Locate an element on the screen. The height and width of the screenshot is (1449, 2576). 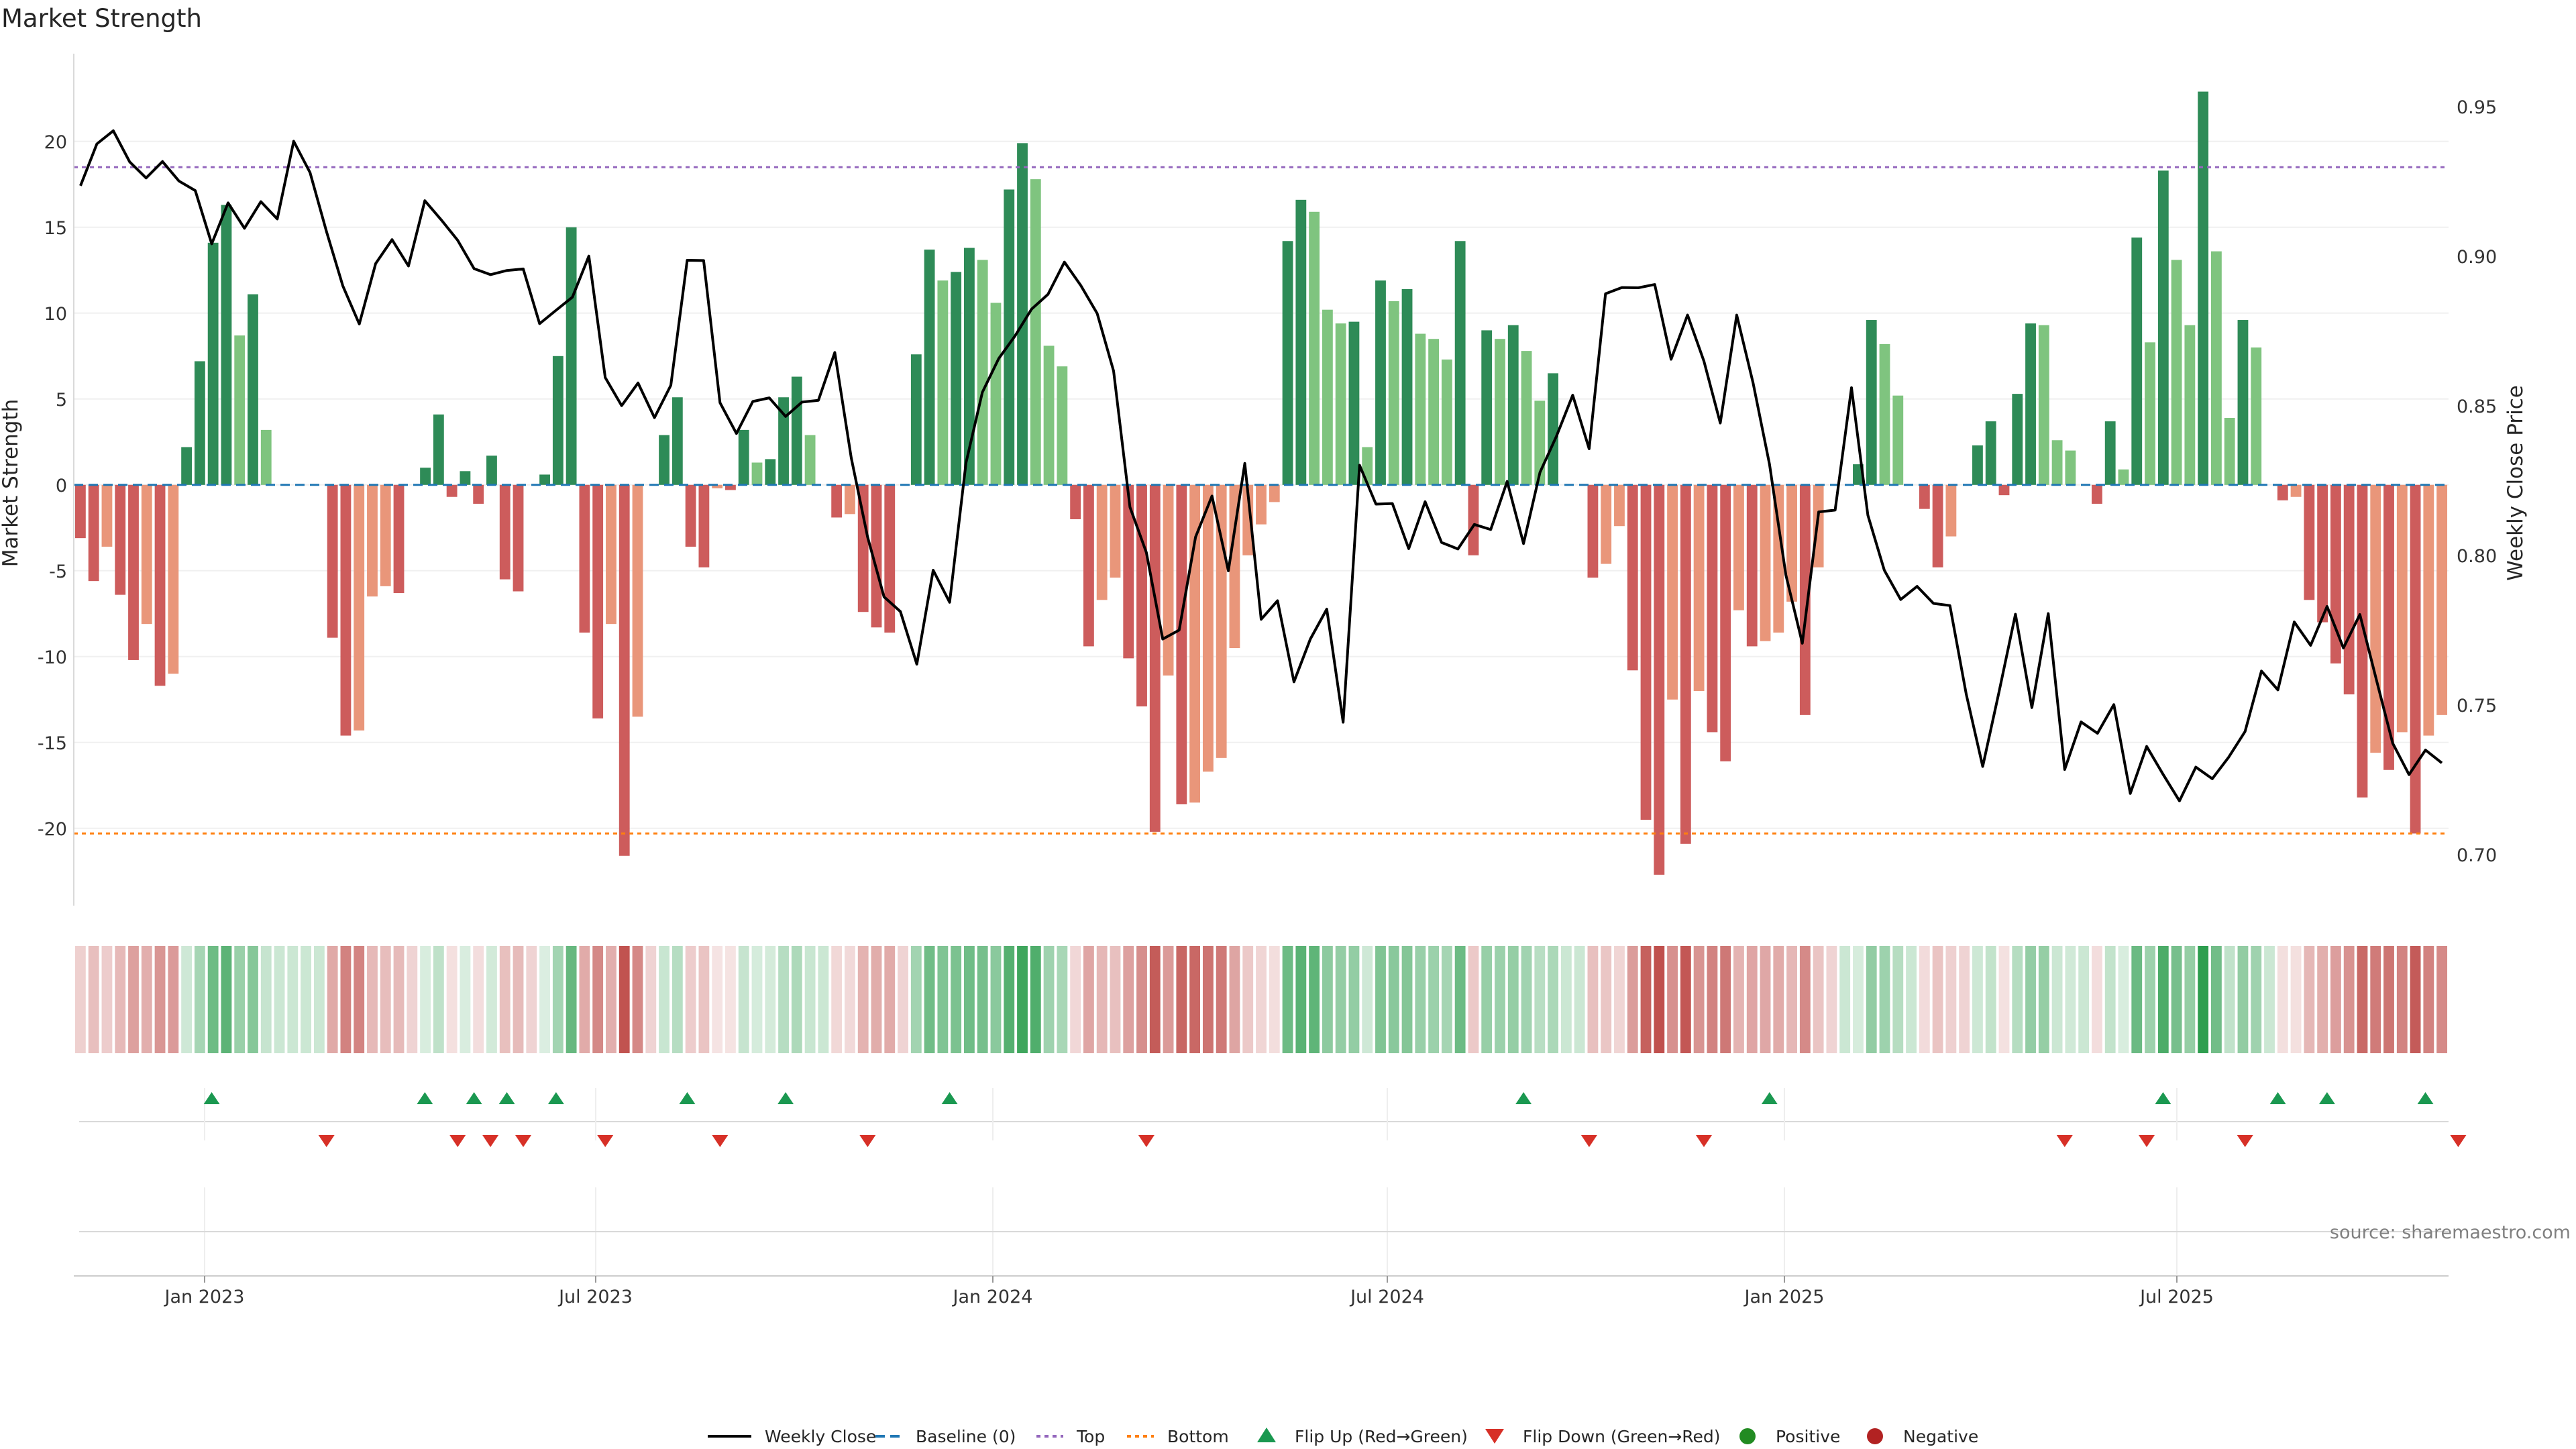
y2-tick-label: 0.85 is located at coordinates (2477, 406).